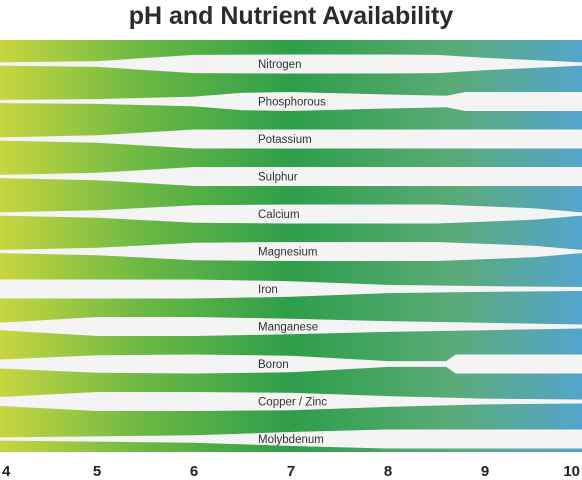 This screenshot has width=582, height=480. I want to click on nutrient-band-magnesium, so click(291, 251).